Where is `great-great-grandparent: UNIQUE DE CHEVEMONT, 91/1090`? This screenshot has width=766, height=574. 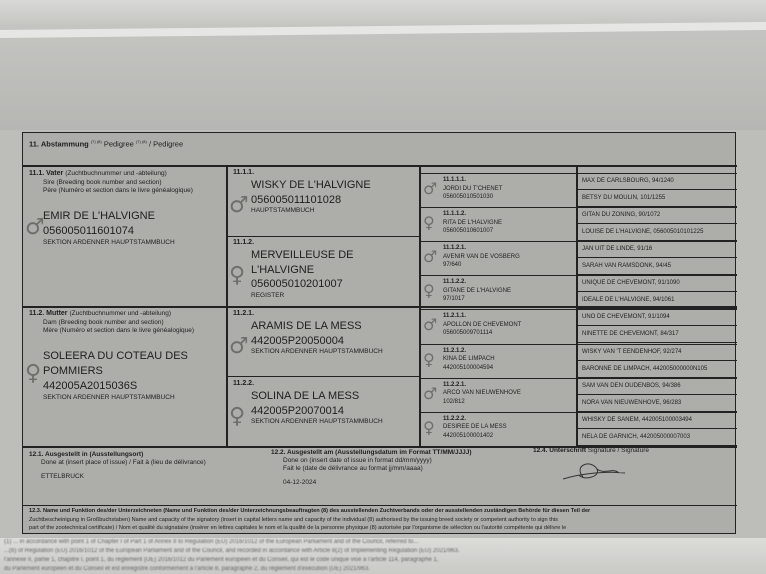
great-great-grandparent: UNIQUE DE CHEVEMONT, 91/1090 is located at coordinates (657, 284).